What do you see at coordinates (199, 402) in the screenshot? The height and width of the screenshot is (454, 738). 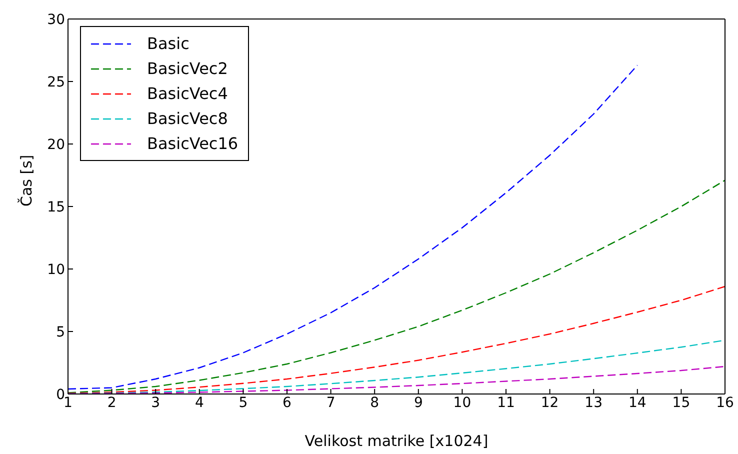 I see `x-tick-label: 4` at bounding box center [199, 402].